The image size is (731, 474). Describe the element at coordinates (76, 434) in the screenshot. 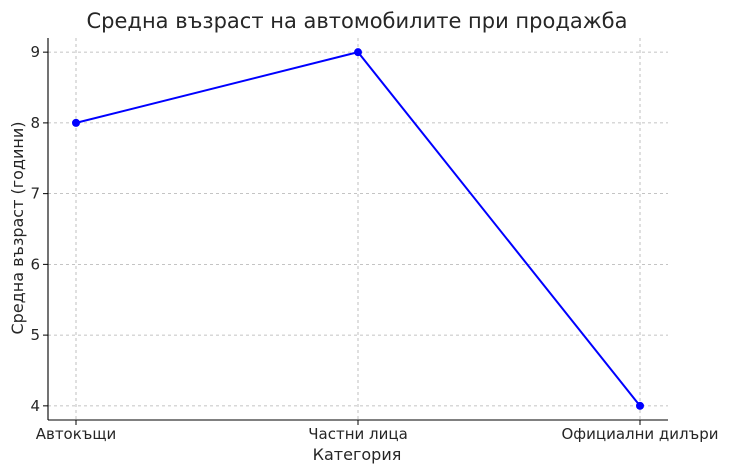

I see `x-tick-label: Автокъщи` at that location.